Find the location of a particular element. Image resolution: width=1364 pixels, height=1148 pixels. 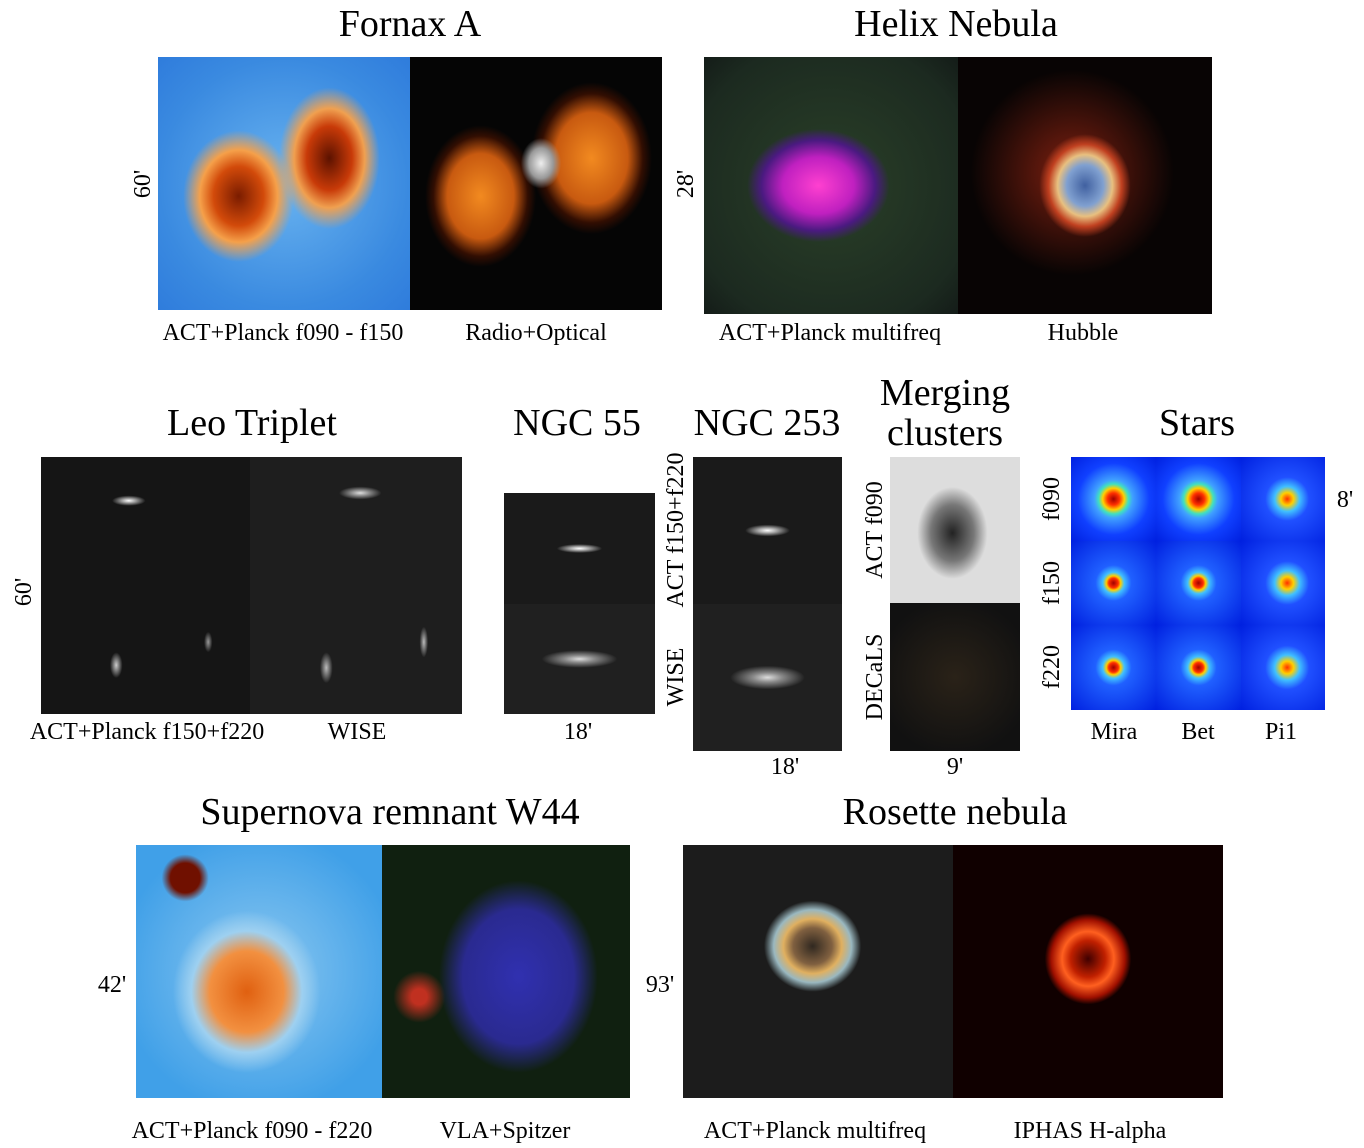

panel-title: Leo Triplet is located at coordinates (252, 423).